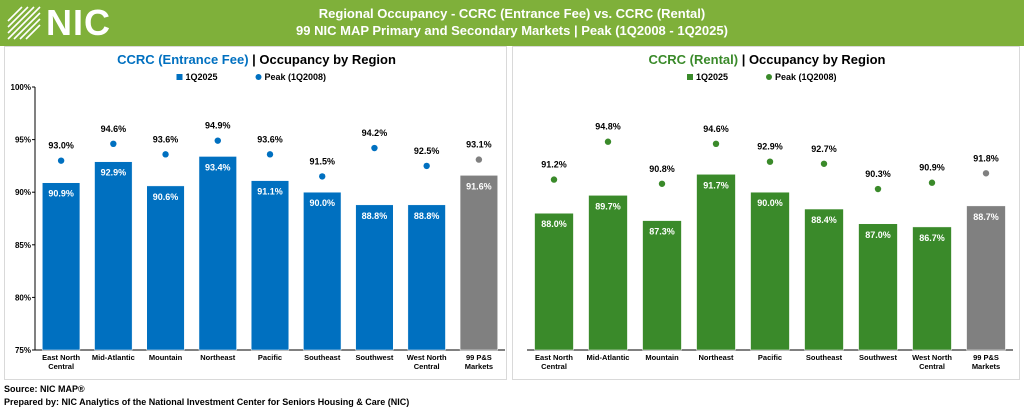  Describe the element at coordinates (375, 133) in the screenshot. I see `peak-value-label: 94.2%` at that location.